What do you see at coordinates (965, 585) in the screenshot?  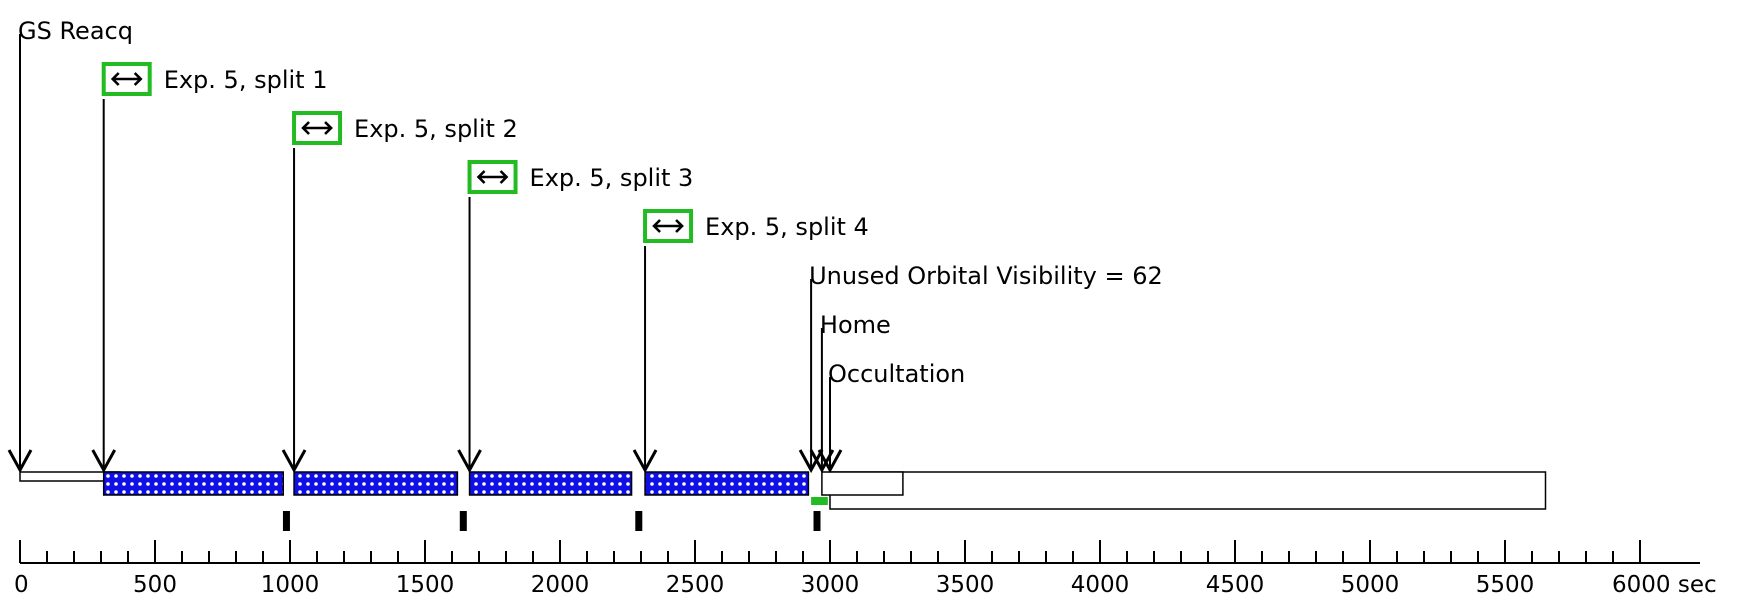 I see `tick-label: 3500` at bounding box center [965, 585].